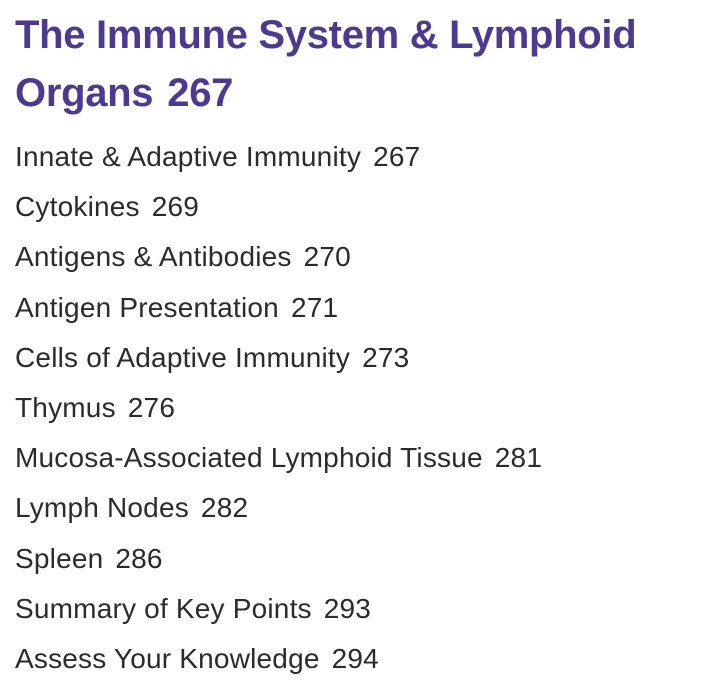 This screenshot has width=719, height=685. Describe the element at coordinates (367, 508) in the screenshot. I see `toc-entry: Lymph Nodes 282` at that location.